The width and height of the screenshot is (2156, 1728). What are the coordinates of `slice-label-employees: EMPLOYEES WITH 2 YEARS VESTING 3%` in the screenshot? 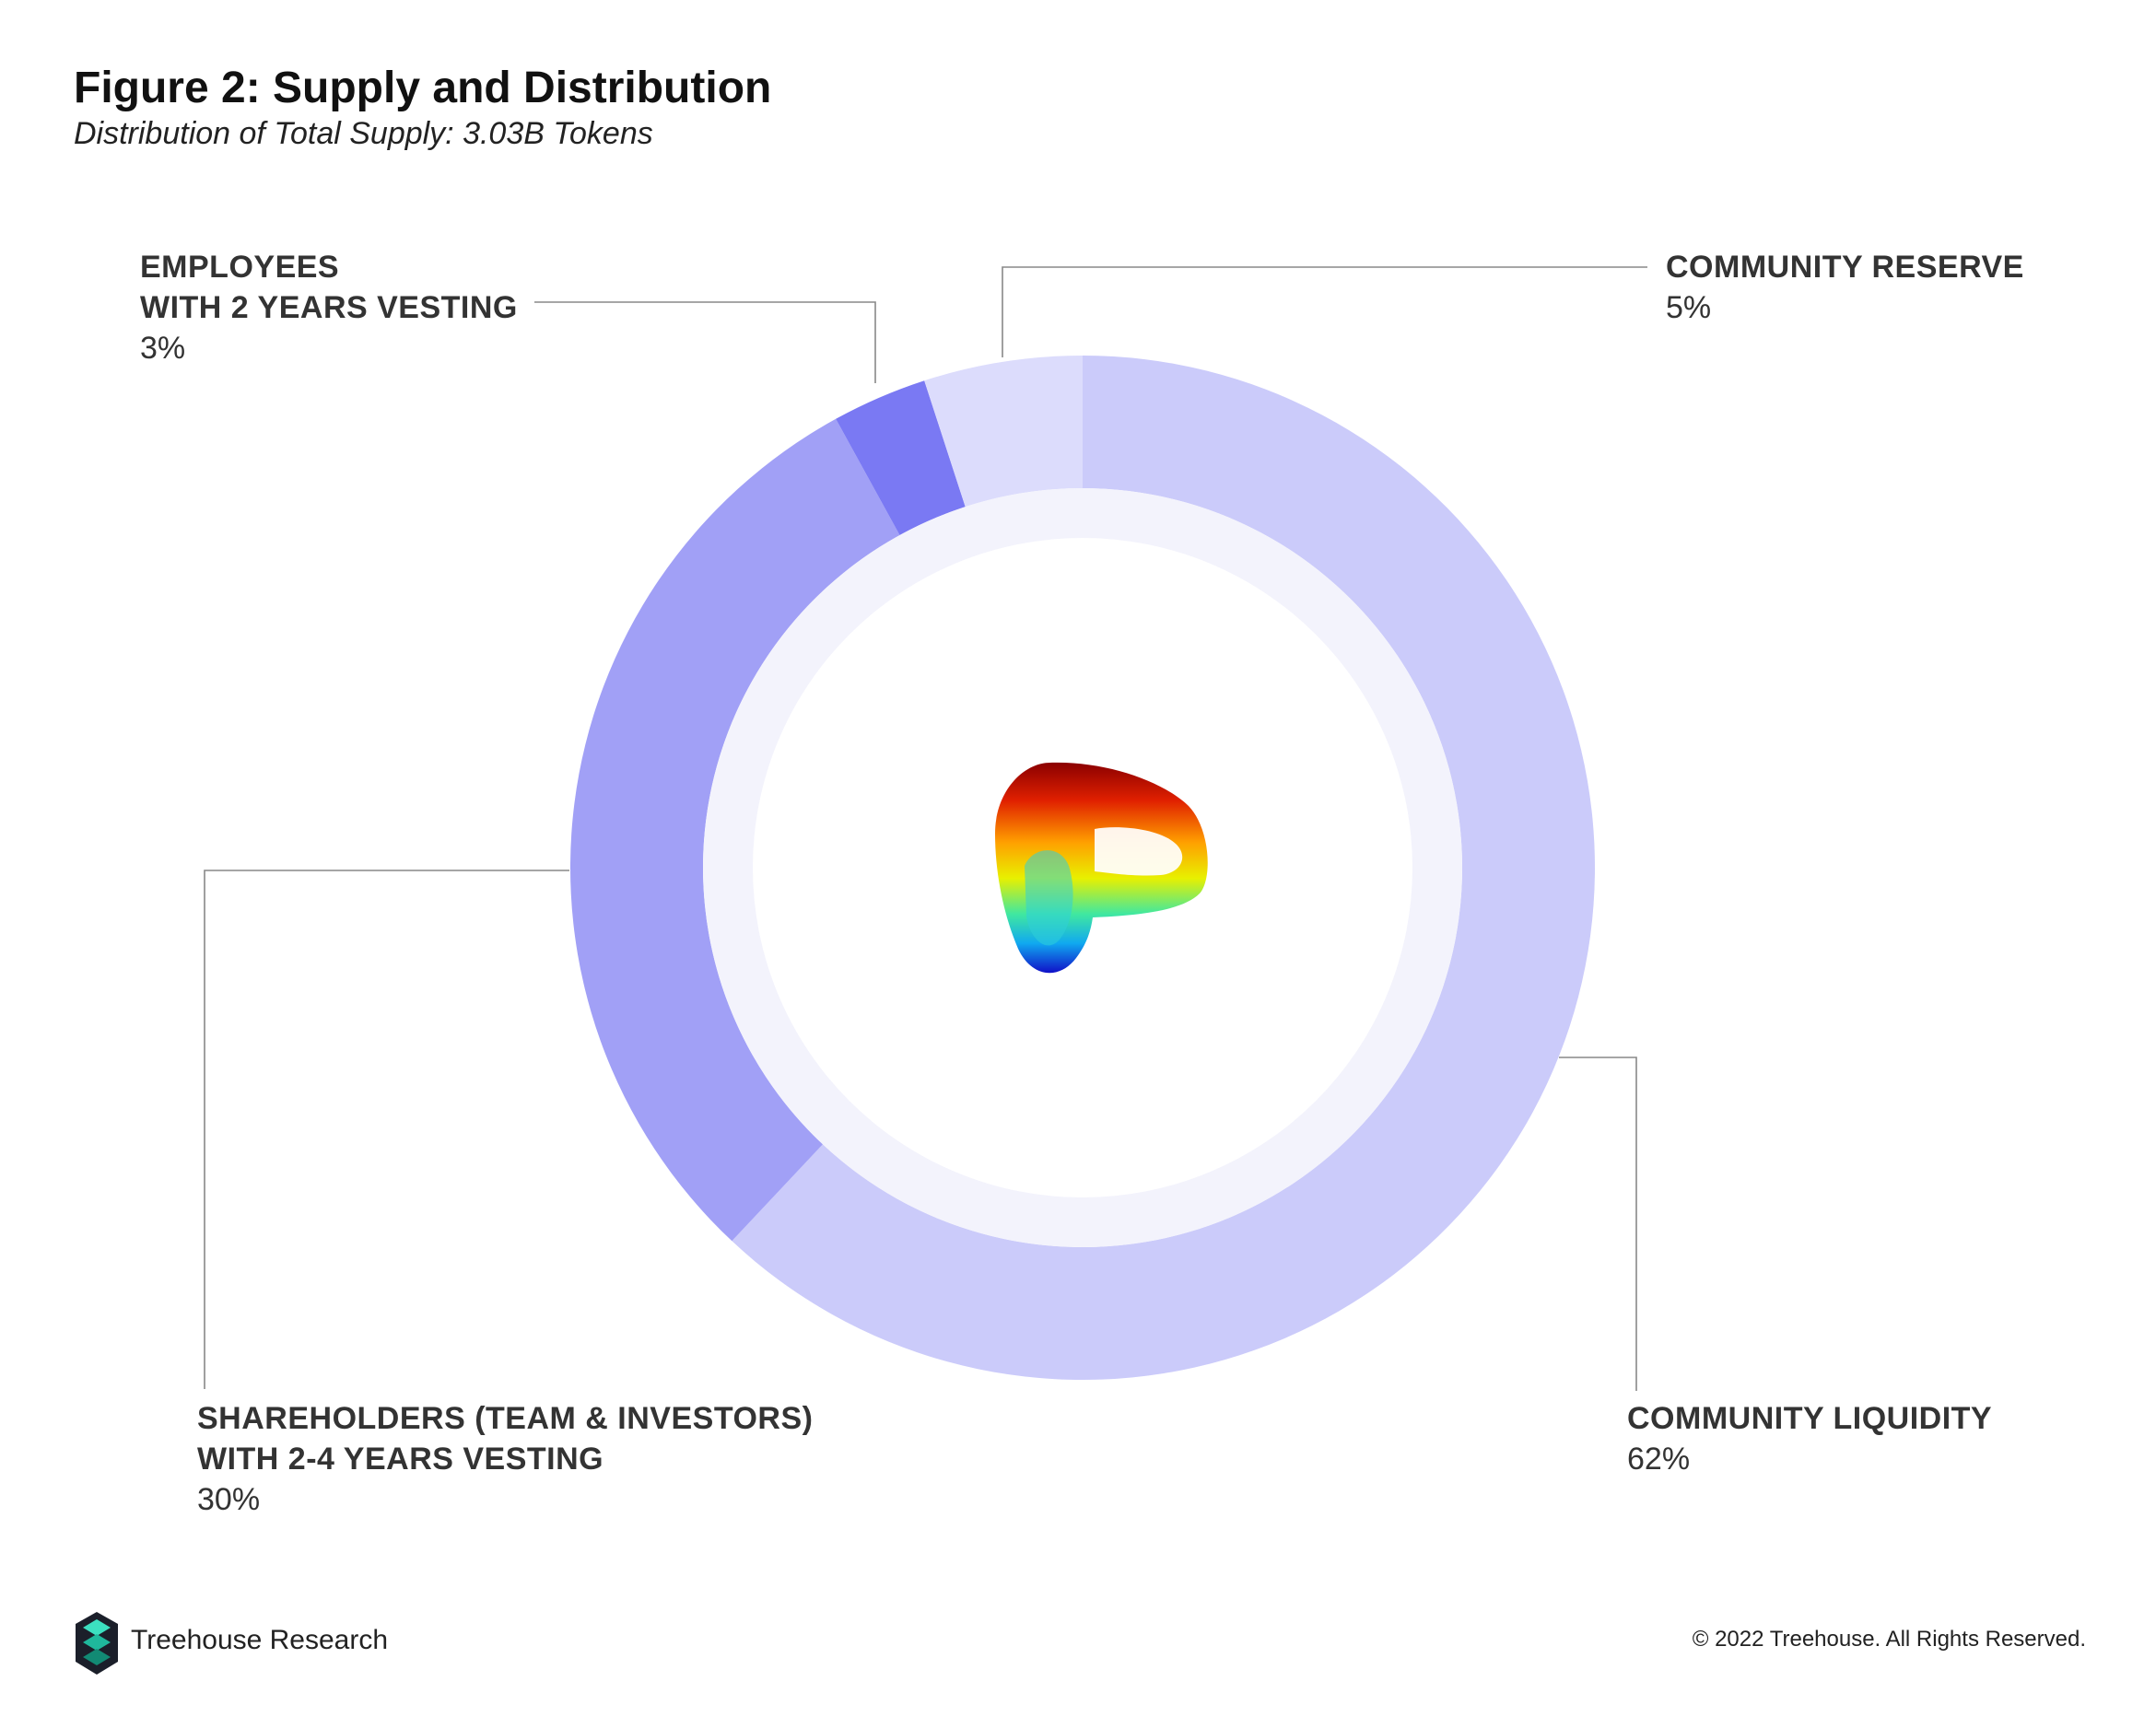 It's located at (329, 307).